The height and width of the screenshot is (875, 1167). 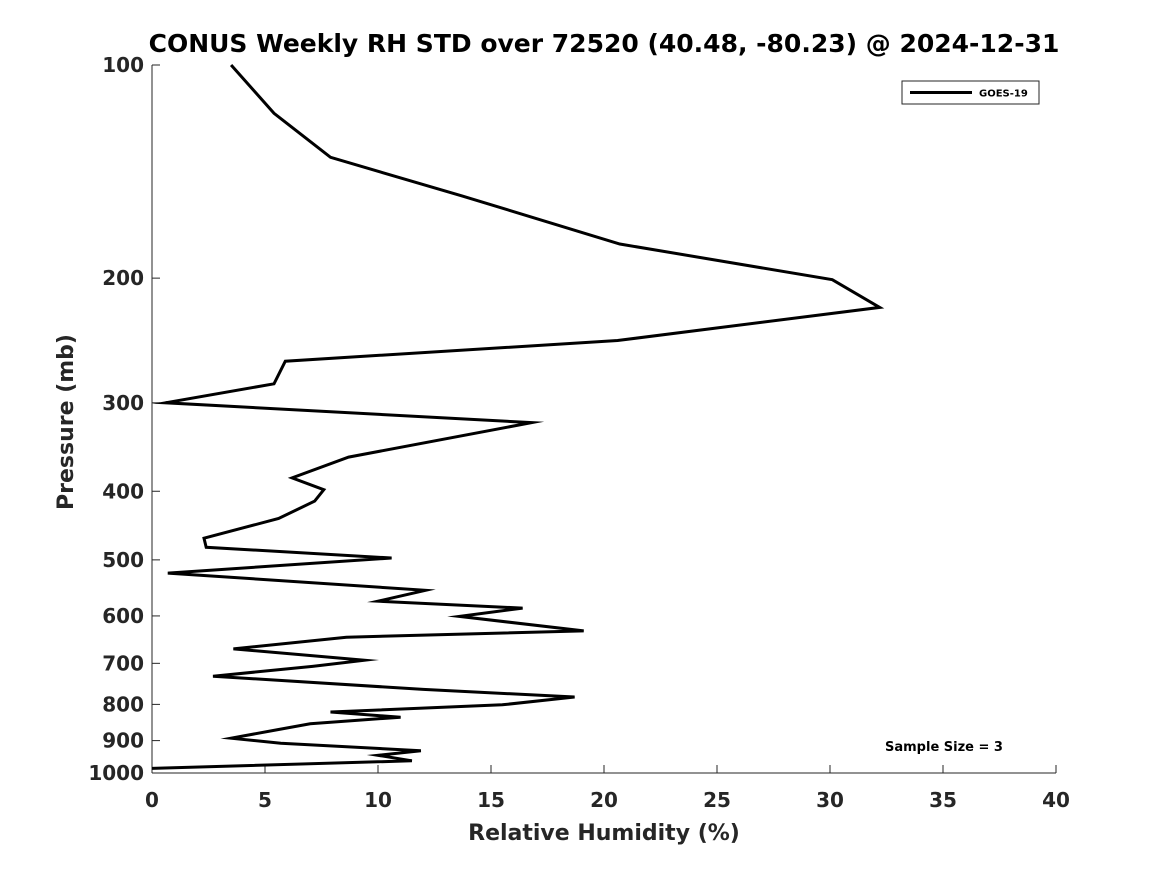 What do you see at coordinates (123, 65) in the screenshot?
I see `y-tick-label-0: 100` at bounding box center [123, 65].